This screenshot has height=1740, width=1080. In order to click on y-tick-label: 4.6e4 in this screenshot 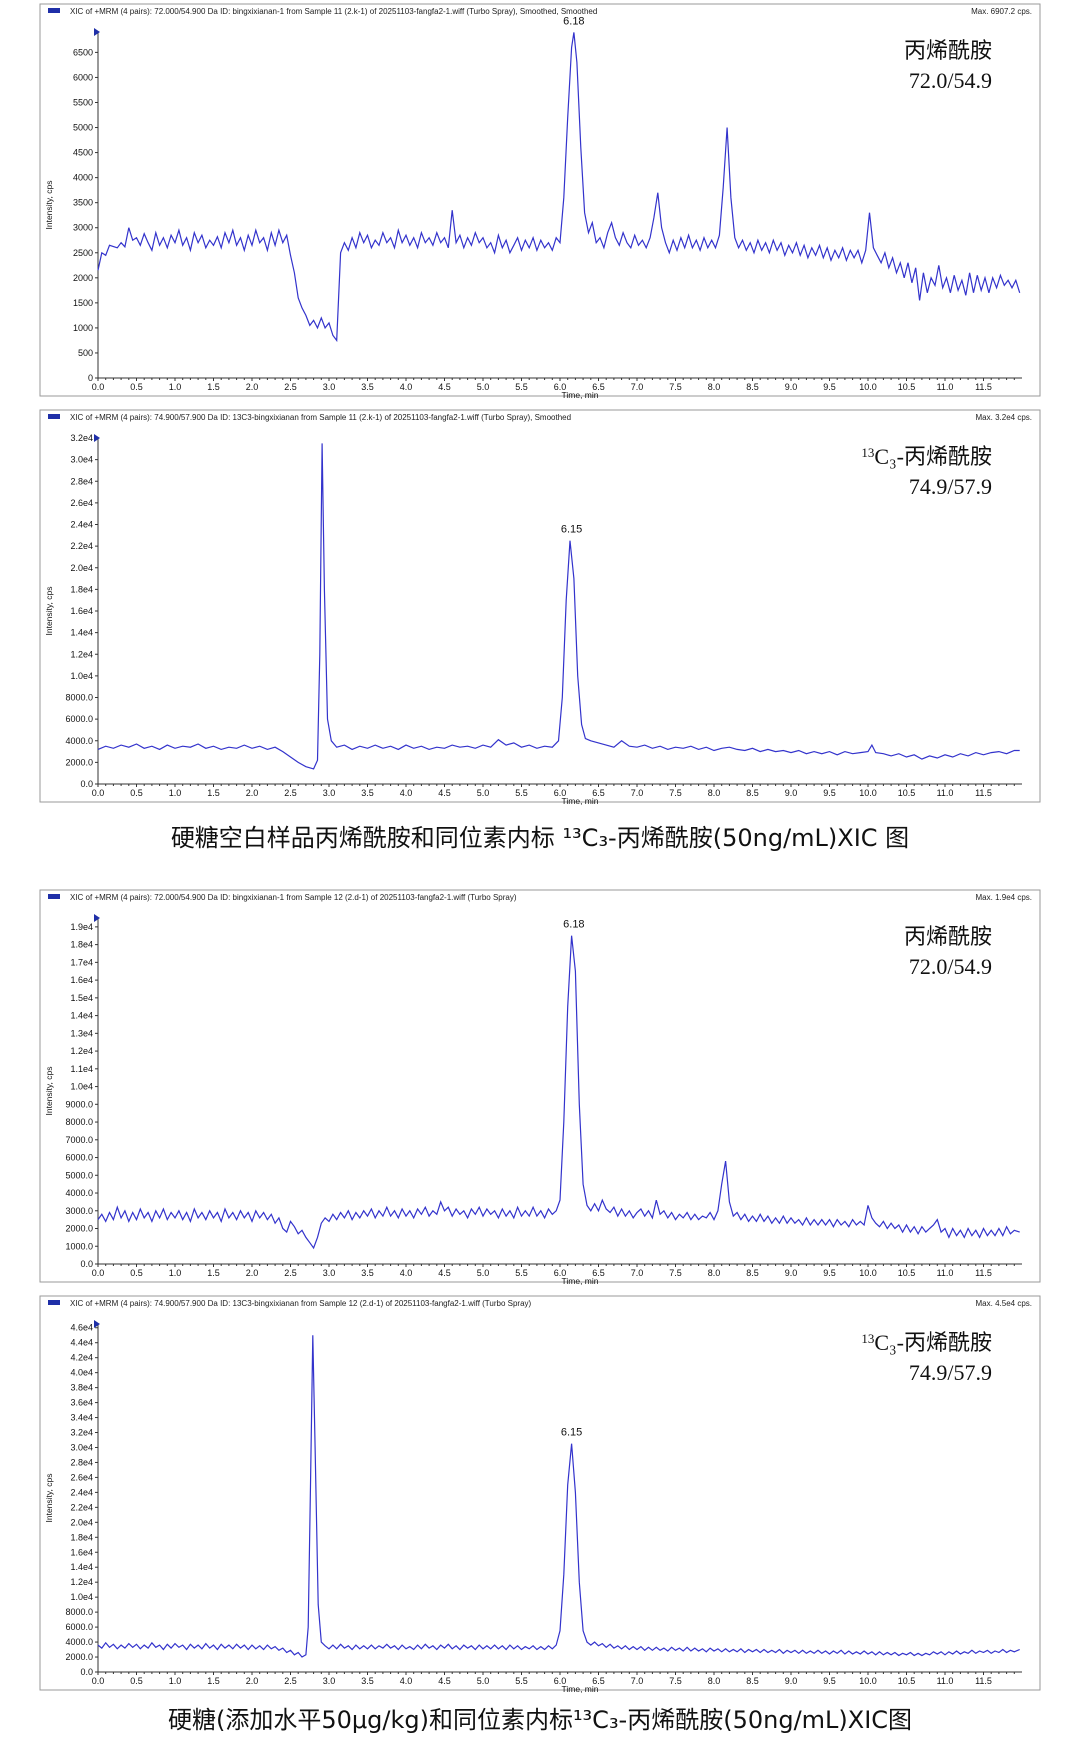, I will do `click(81, 1328)`.